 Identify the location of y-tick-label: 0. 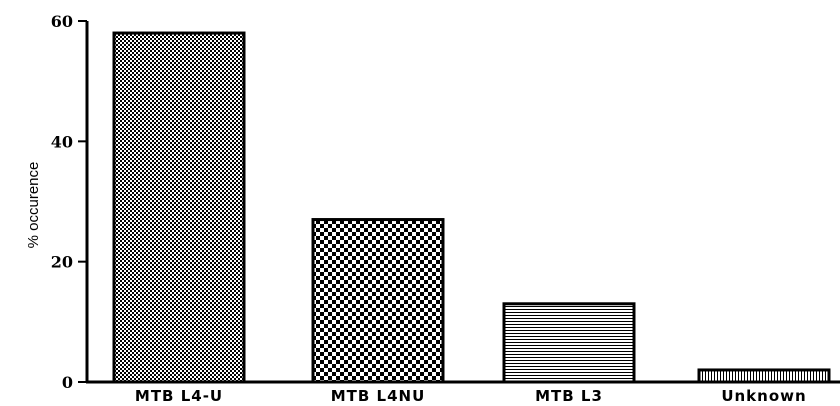
(67, 382).